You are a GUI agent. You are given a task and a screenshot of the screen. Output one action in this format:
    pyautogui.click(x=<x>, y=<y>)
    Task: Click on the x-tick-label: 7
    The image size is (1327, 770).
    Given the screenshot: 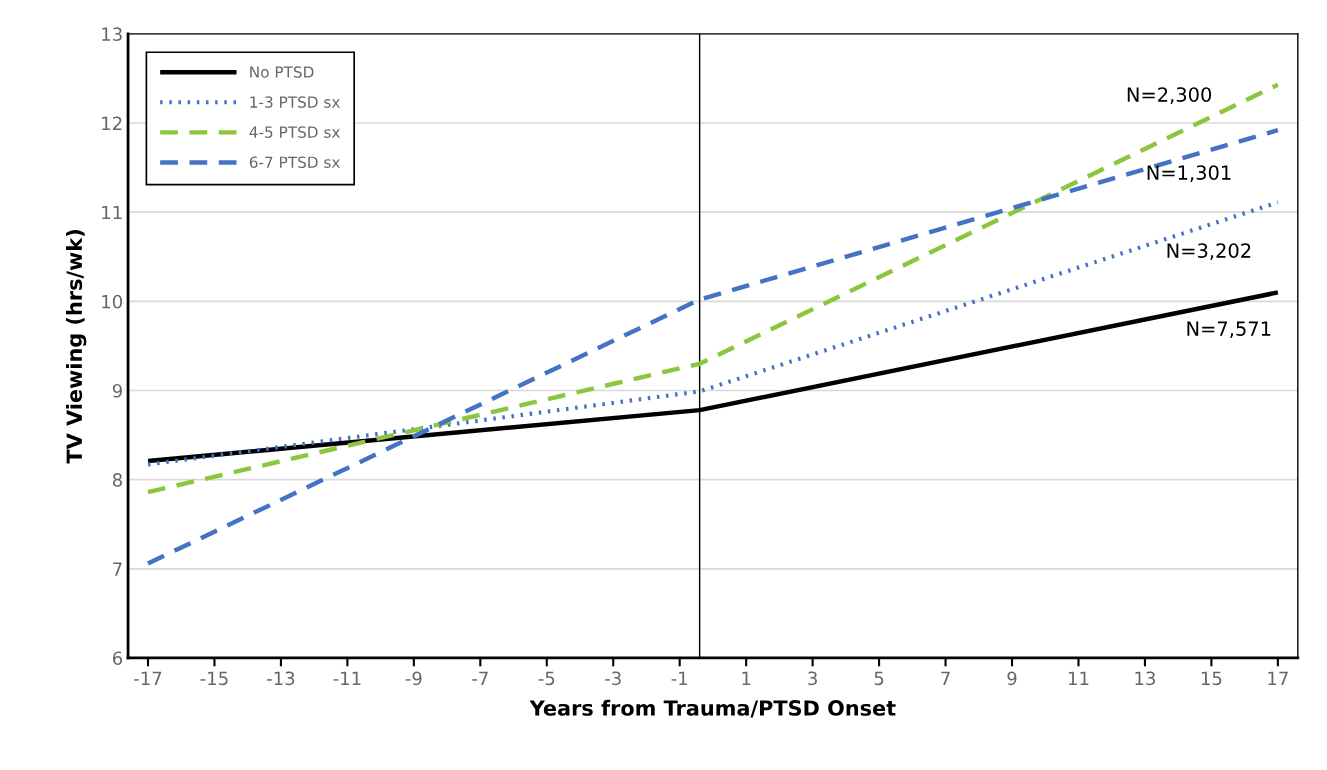 What is the action you would take?
    pyautogui.click(x=945, y=678)
    